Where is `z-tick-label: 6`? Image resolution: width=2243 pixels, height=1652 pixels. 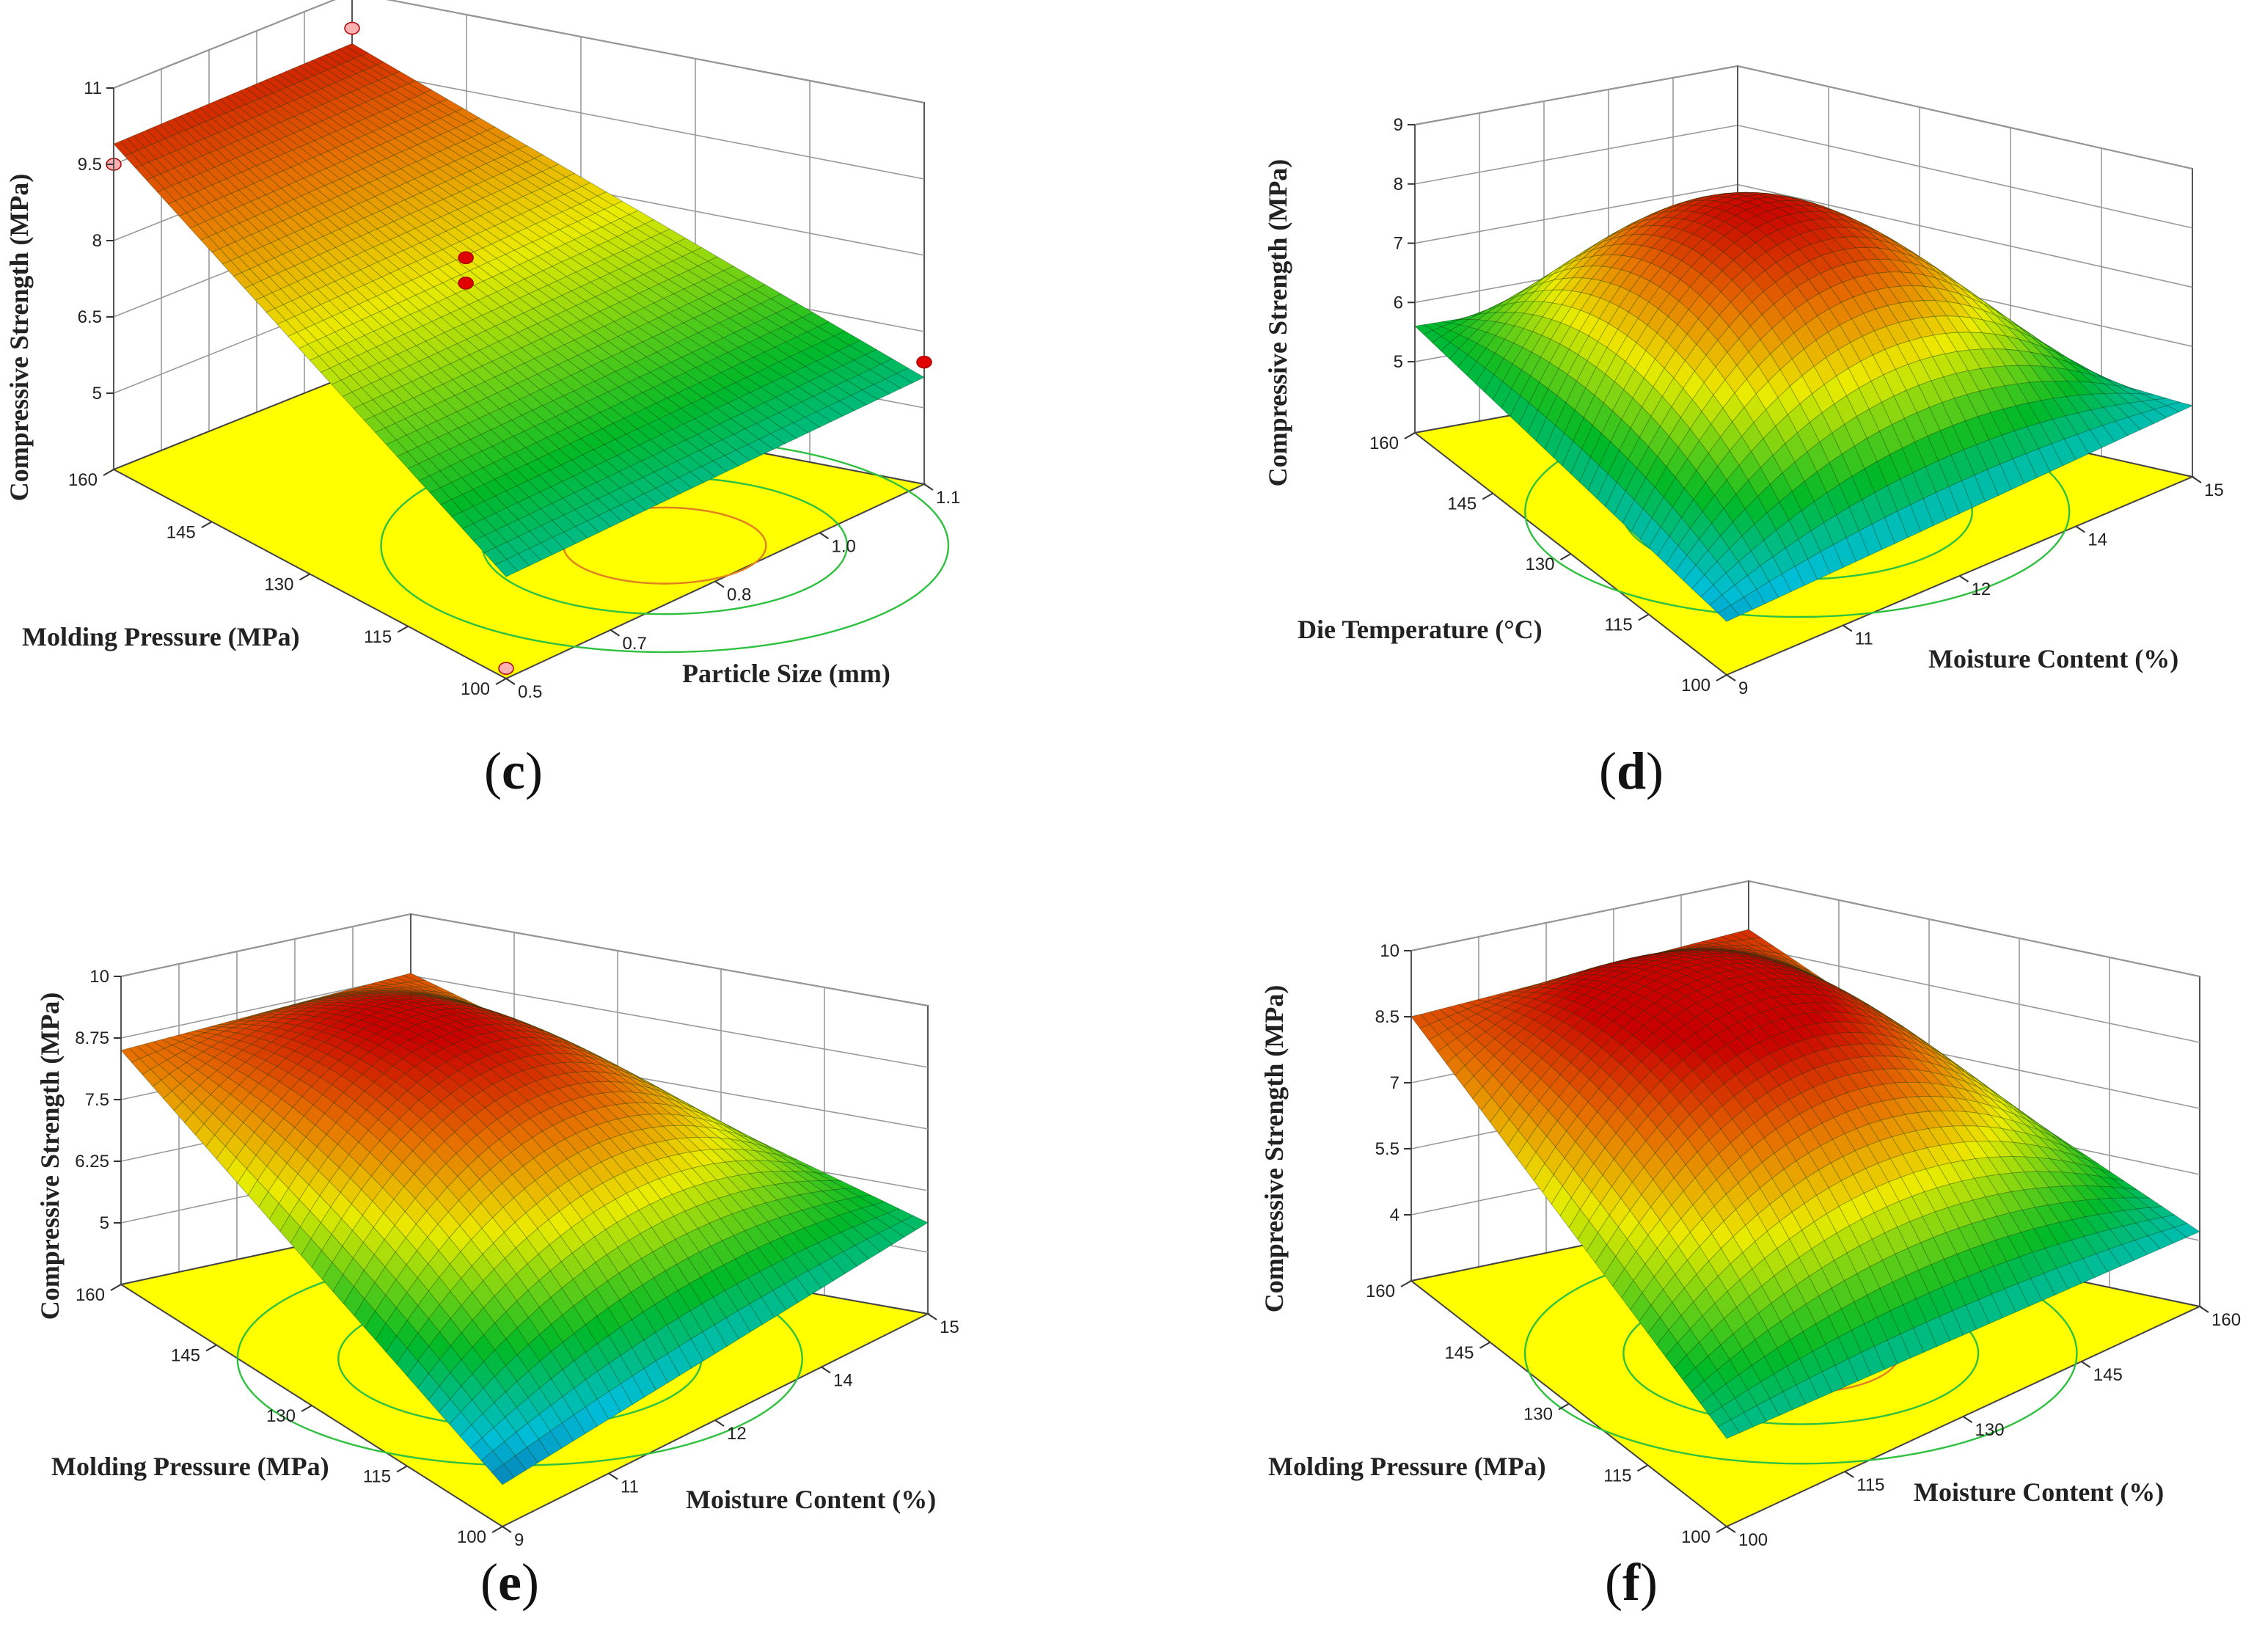
z-tick-label: 6 is located at coordinates (1398, 303).